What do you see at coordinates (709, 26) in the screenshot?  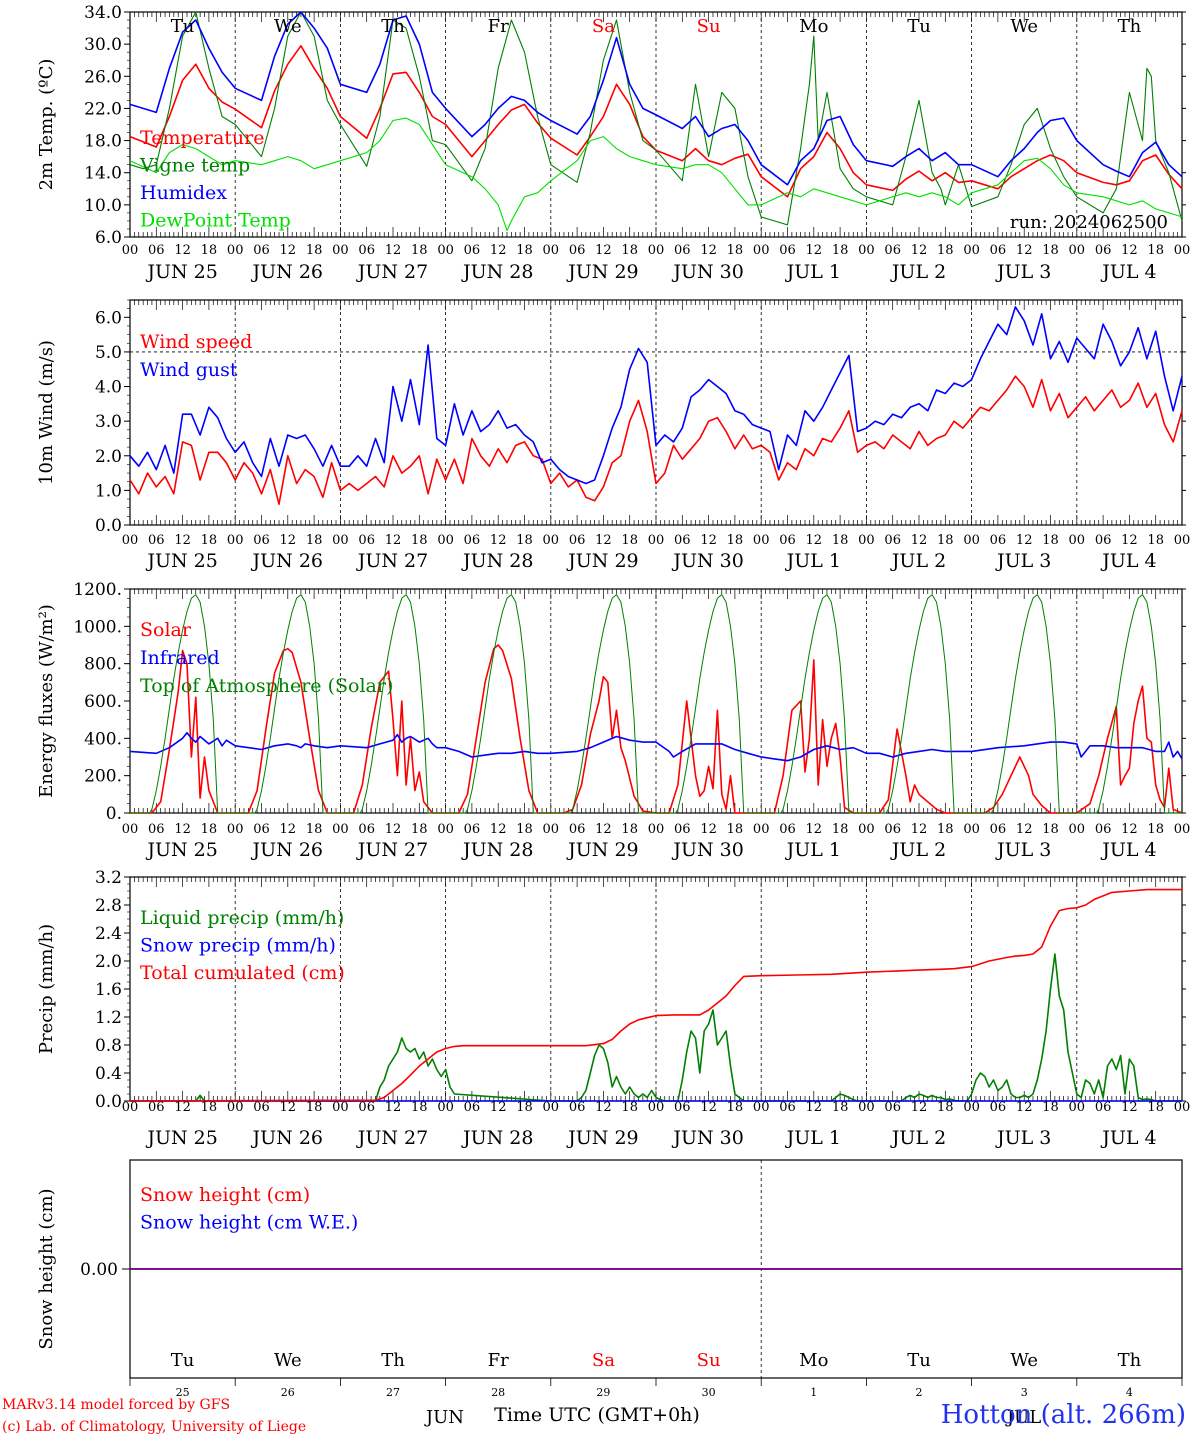 I see `day-of-week-label: Su` at bounding box center [709, 26].